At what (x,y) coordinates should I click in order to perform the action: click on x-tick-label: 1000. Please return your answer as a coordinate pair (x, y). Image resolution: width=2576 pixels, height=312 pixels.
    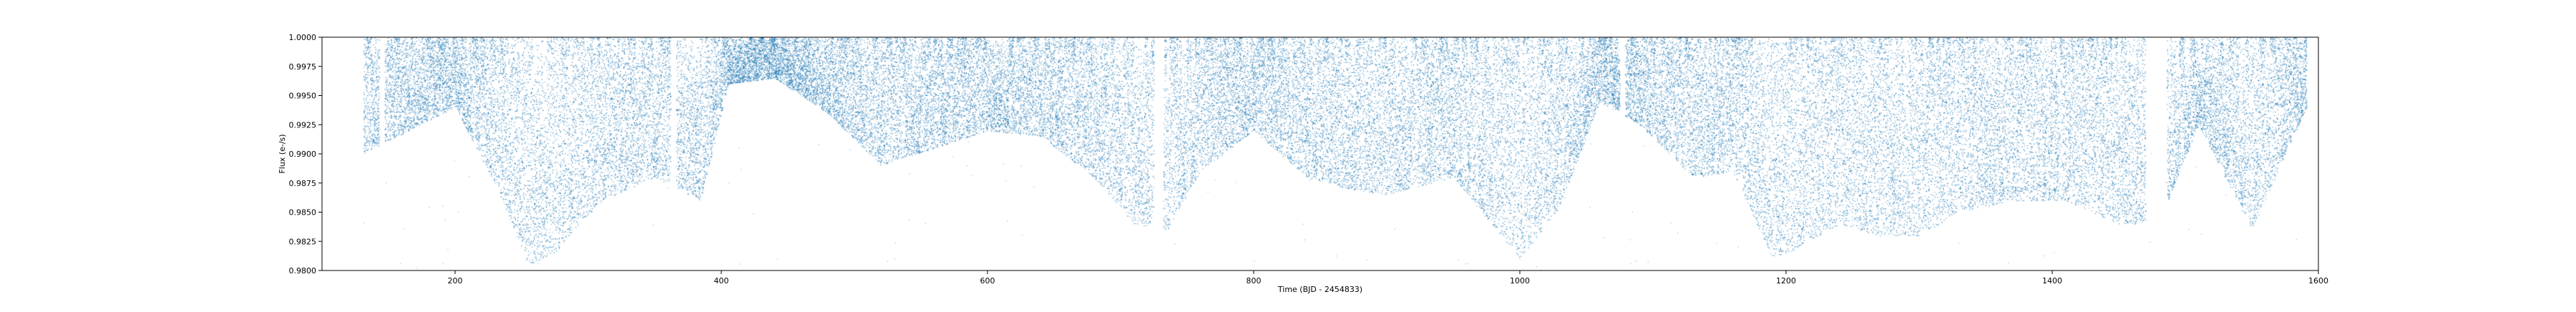
    Looking at the image, I should click on (1520, 281).